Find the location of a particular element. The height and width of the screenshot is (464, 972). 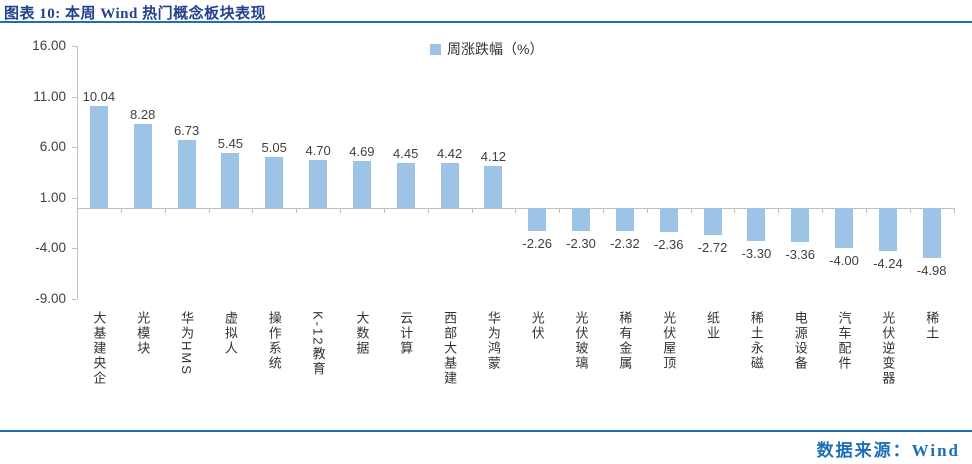

chart-title: 图表 10: 本周 Wind 热门概念板块表现 is located at coordinates (135, 14).